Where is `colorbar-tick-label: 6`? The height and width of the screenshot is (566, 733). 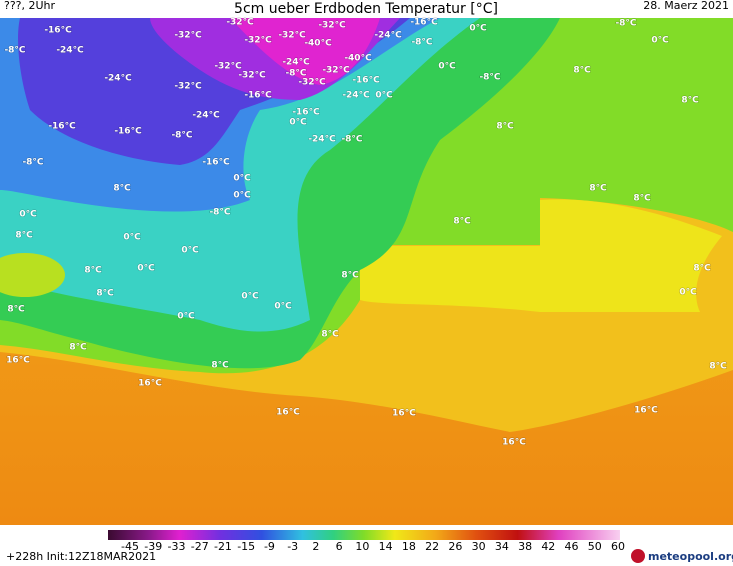
colorbar-tick-label: 6 is located at coordinates (339, 546).